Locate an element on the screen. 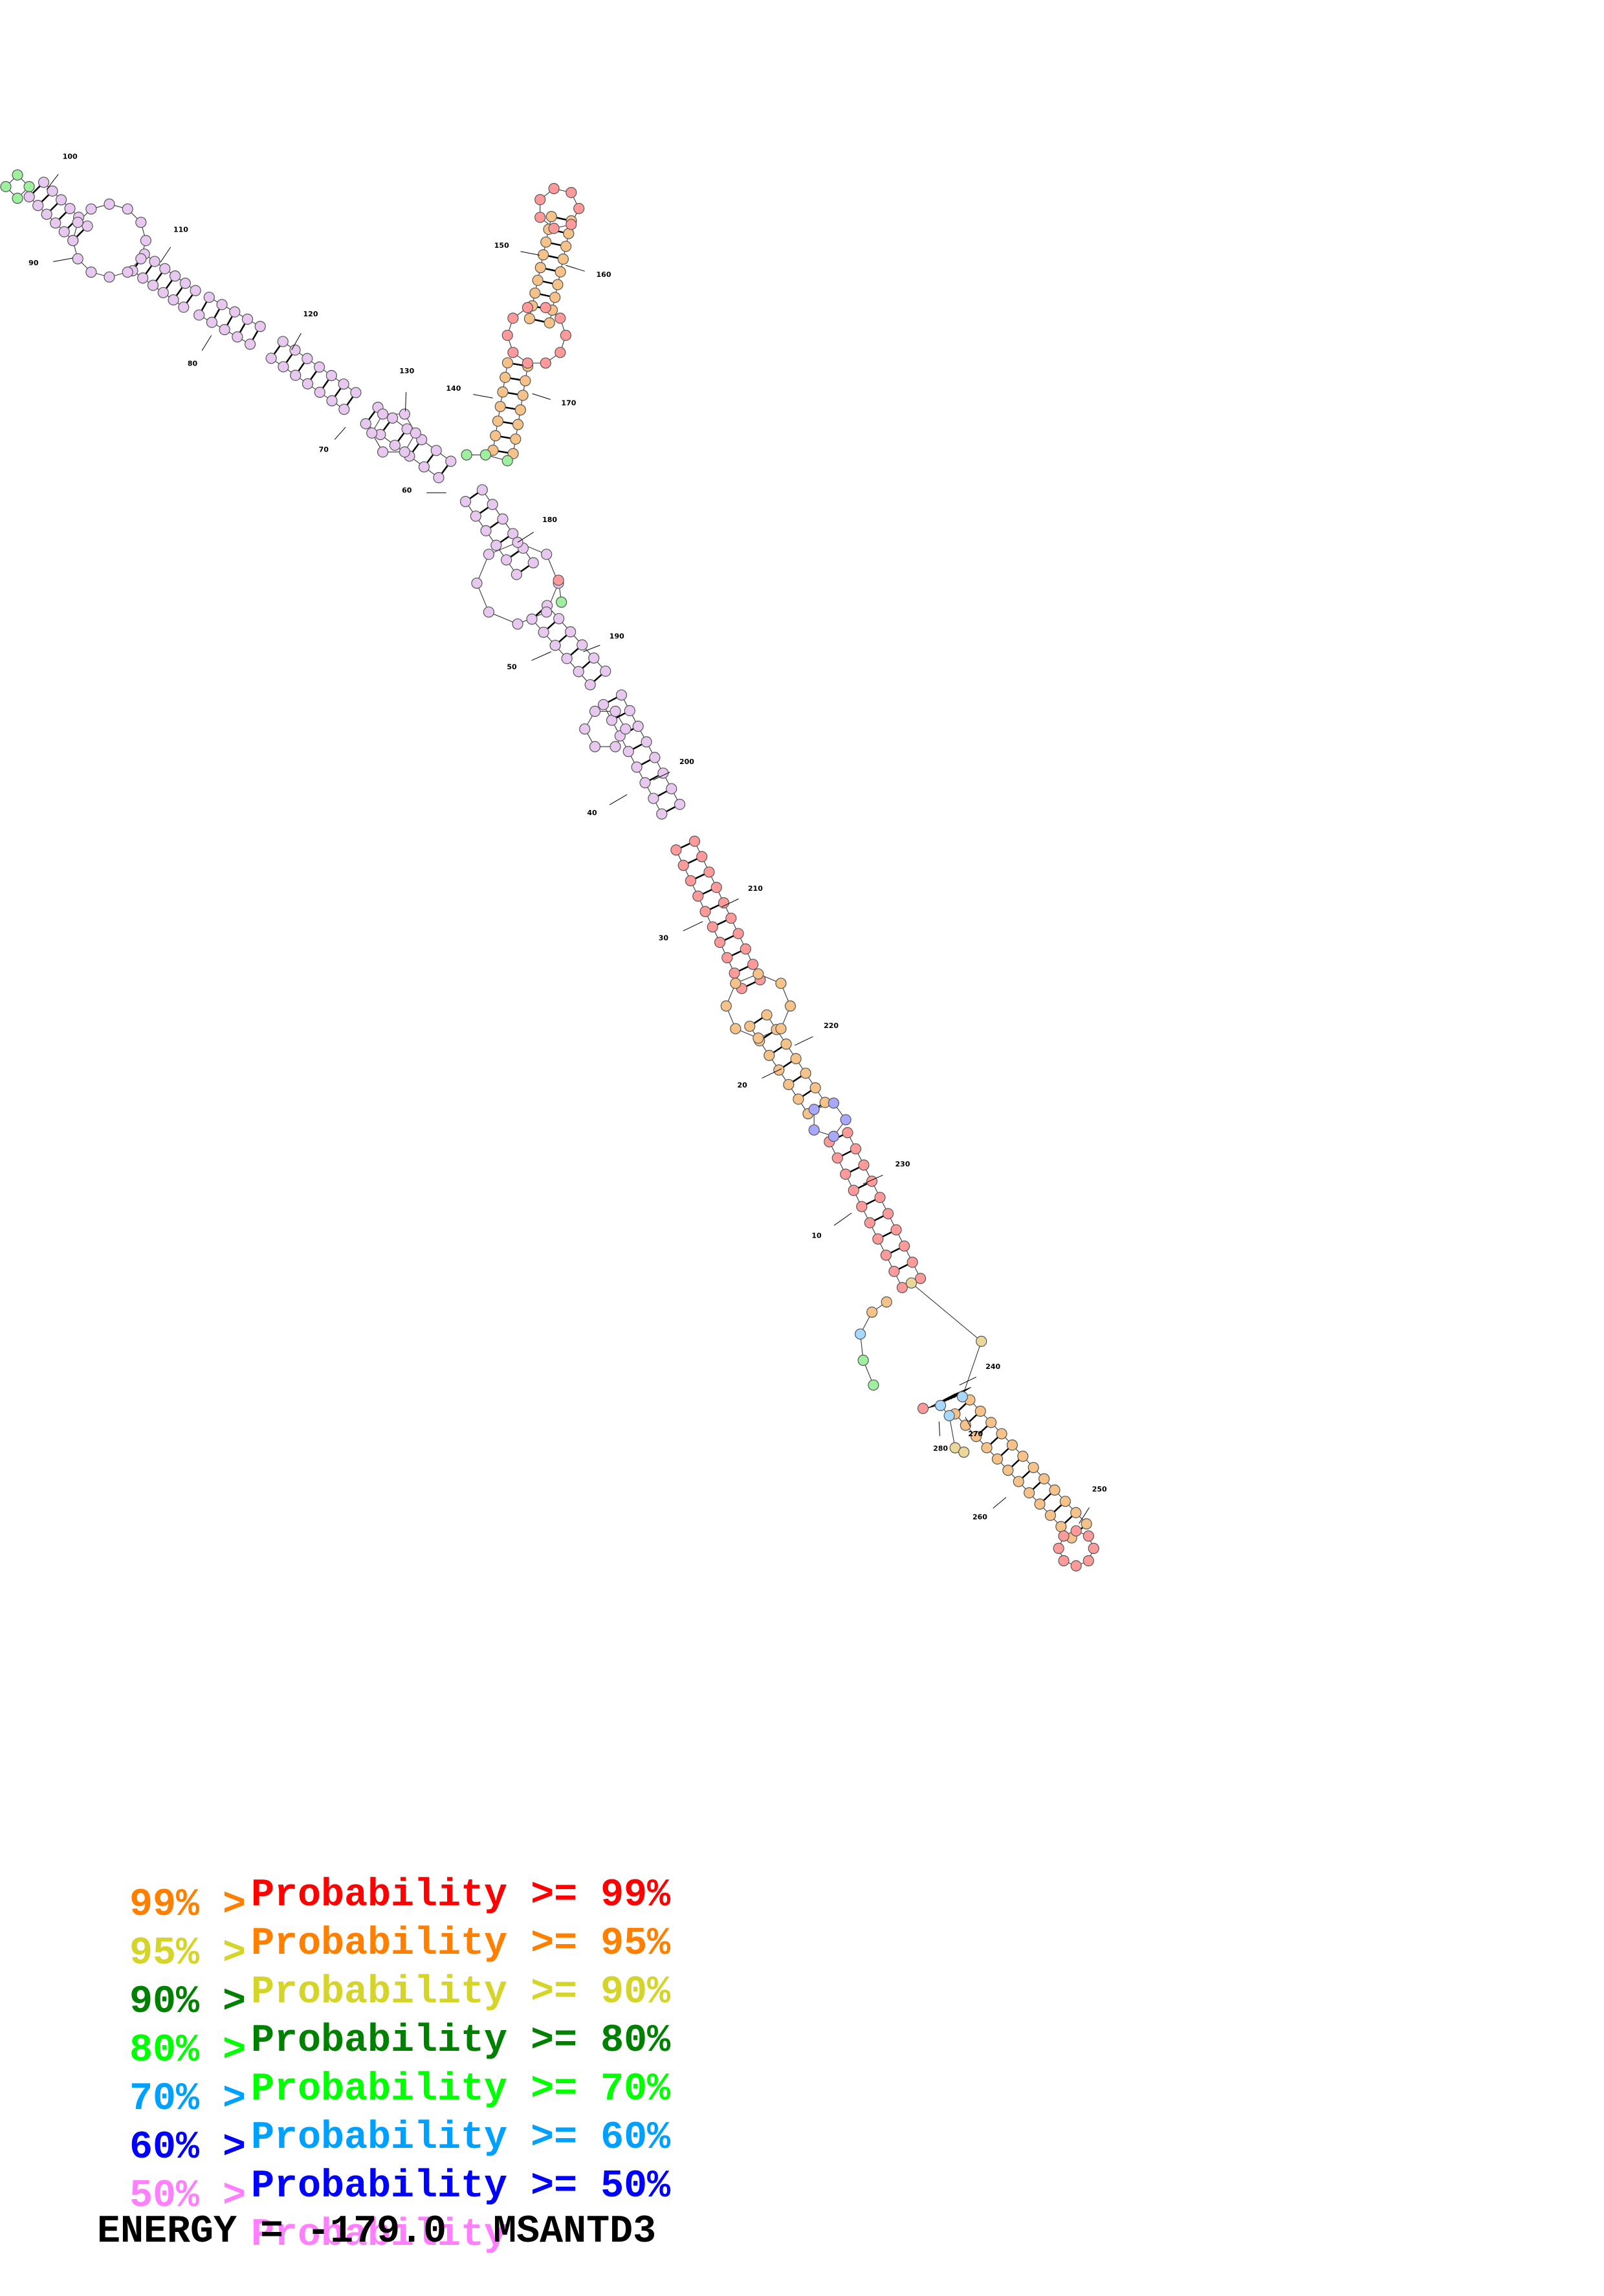  position-label: 230 is located at coordinates (902, 1164).